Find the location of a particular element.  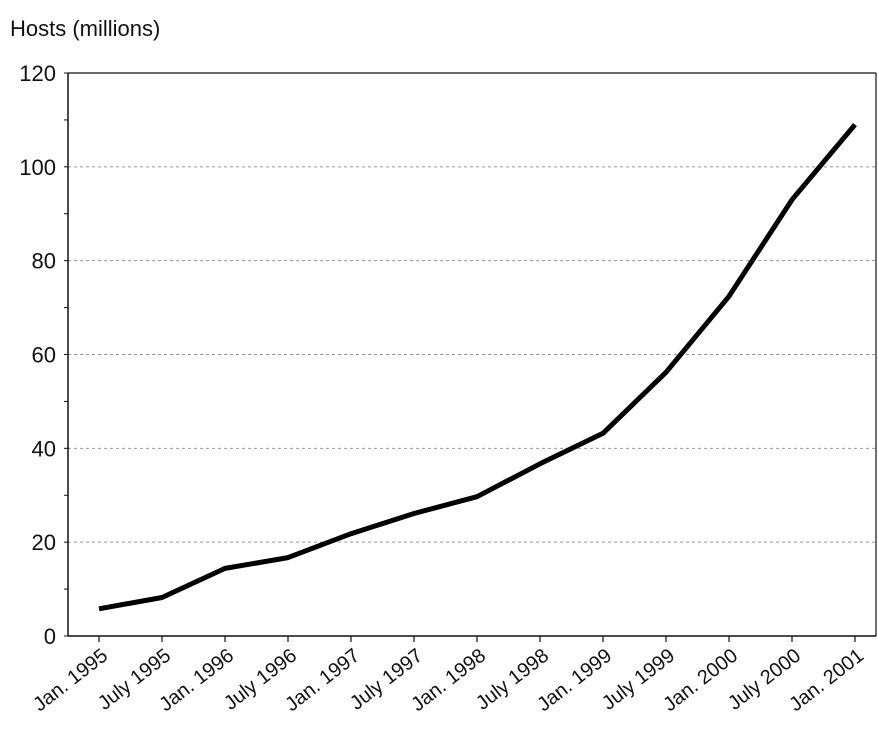

y-tick-label: 40 is located at coordinates (44, 448).